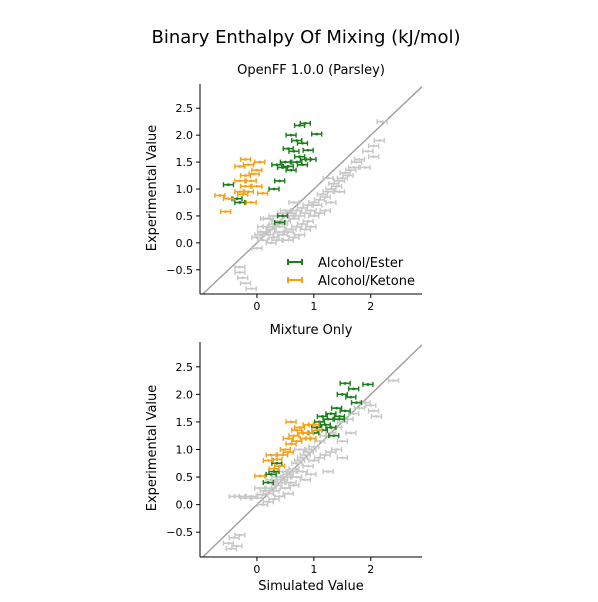 The width and height of the screenshot is (598, 602). Describe the element at coordinates (345, 263) in the screenshot. I see `legend-item-alcohol-ester: Alcohol/Ester` at that location.